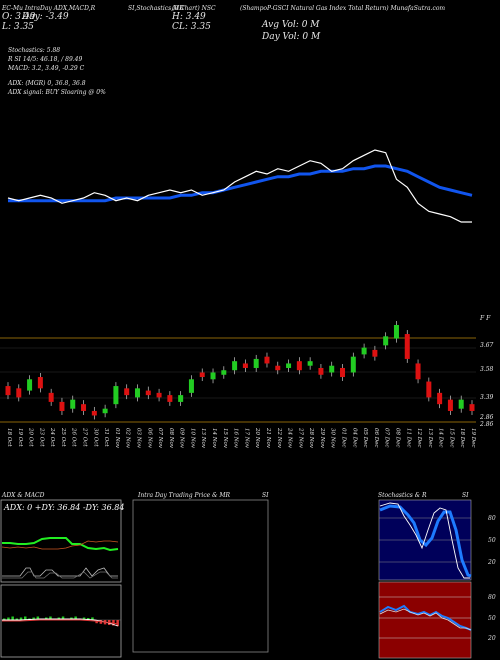 The image size is (500, 660). I want to click on date-label: 10 Nov, so click(192, 438).